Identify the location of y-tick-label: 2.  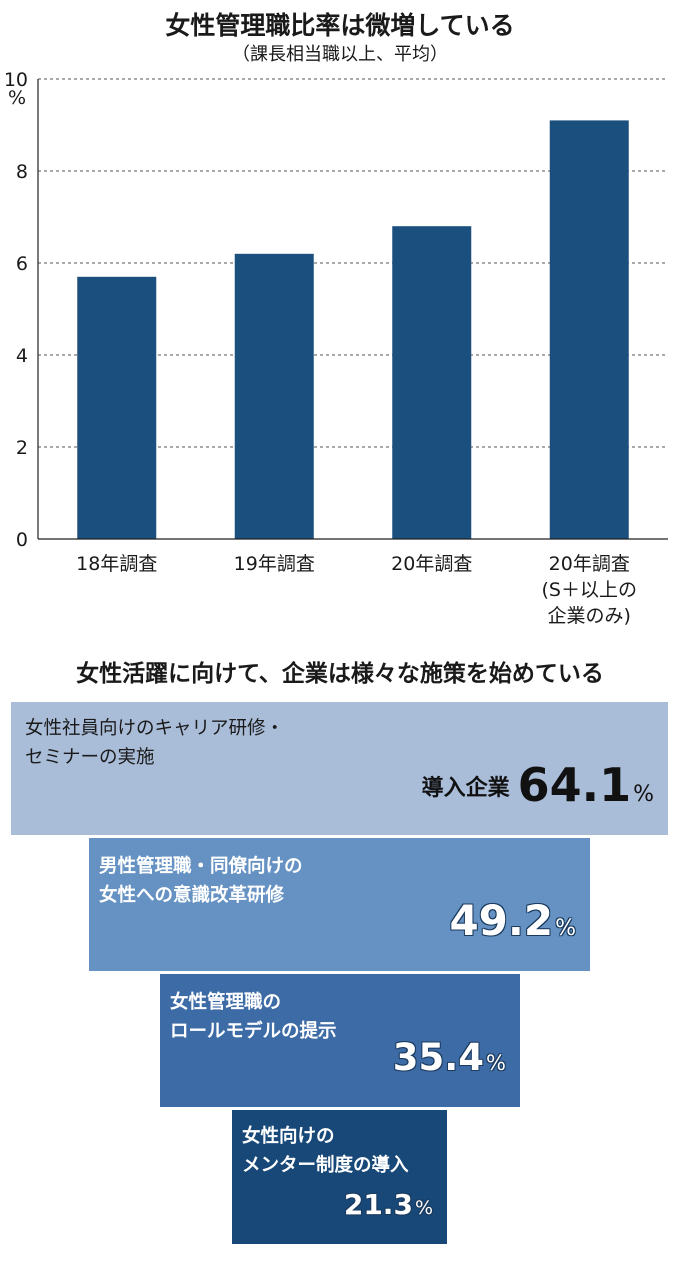
(22, 448).